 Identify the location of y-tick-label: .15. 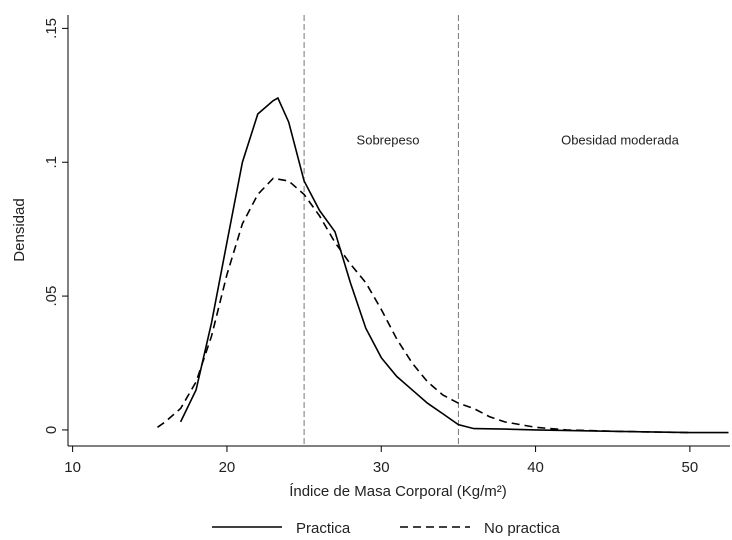
(51, 28).